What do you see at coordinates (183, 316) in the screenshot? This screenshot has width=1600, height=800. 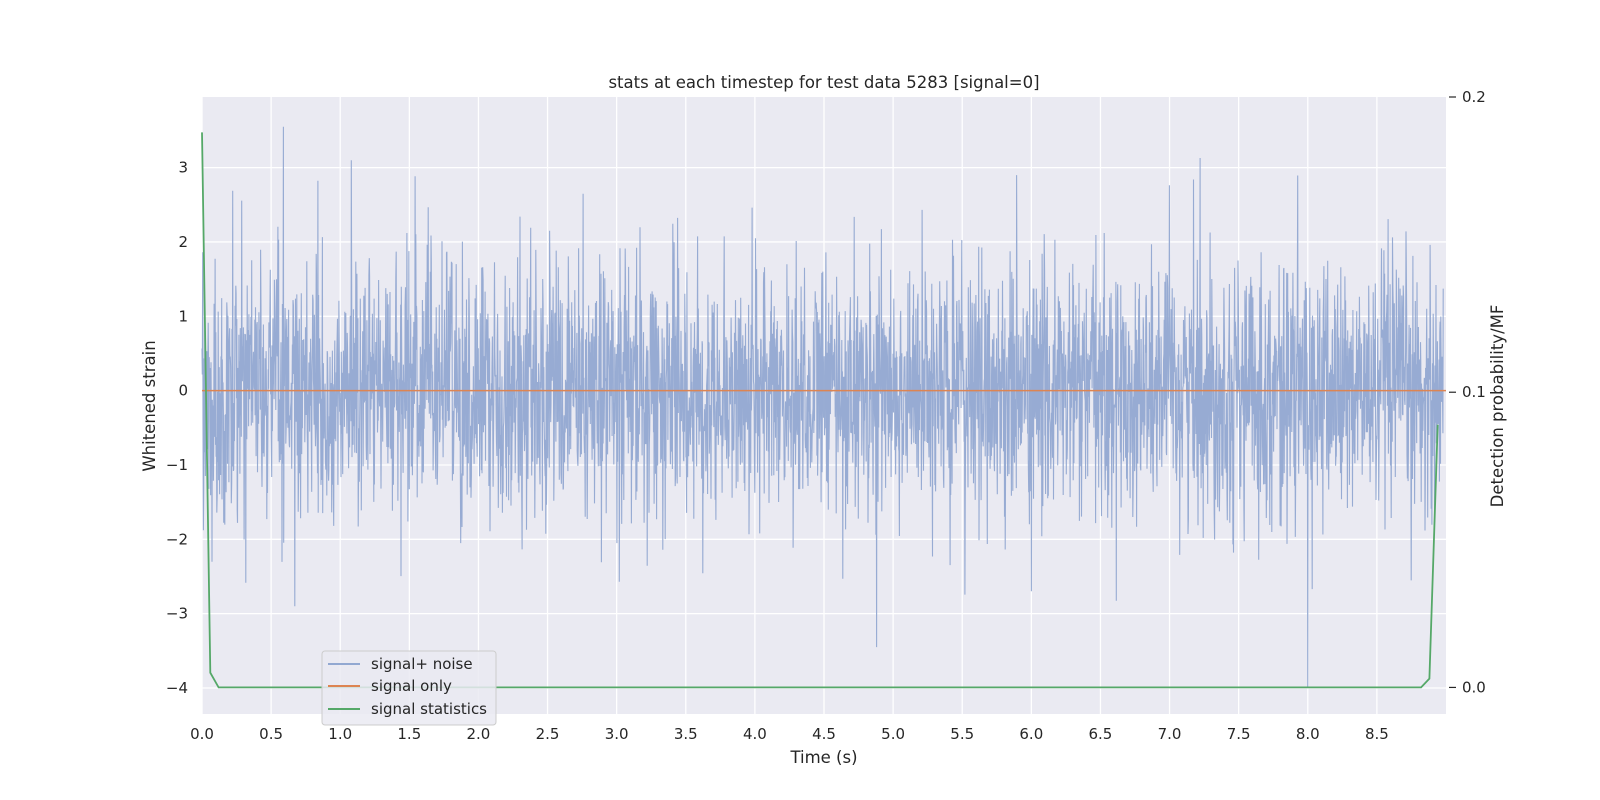 I see `y-tick-label: 1` at bounding box center [183, 316].